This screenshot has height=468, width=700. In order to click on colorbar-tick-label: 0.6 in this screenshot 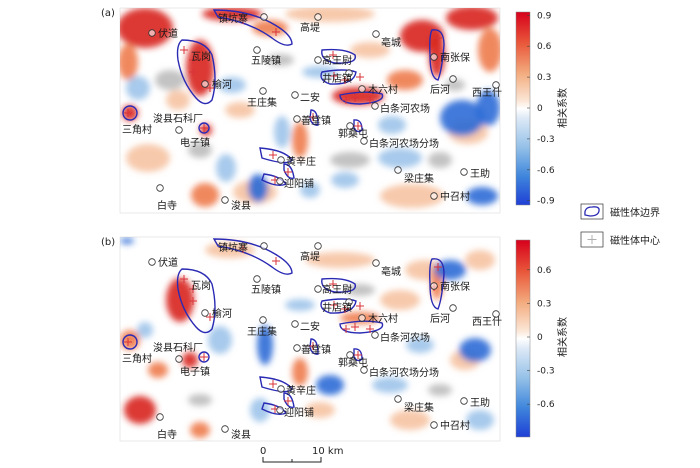, I will do `click(544, 47)`.